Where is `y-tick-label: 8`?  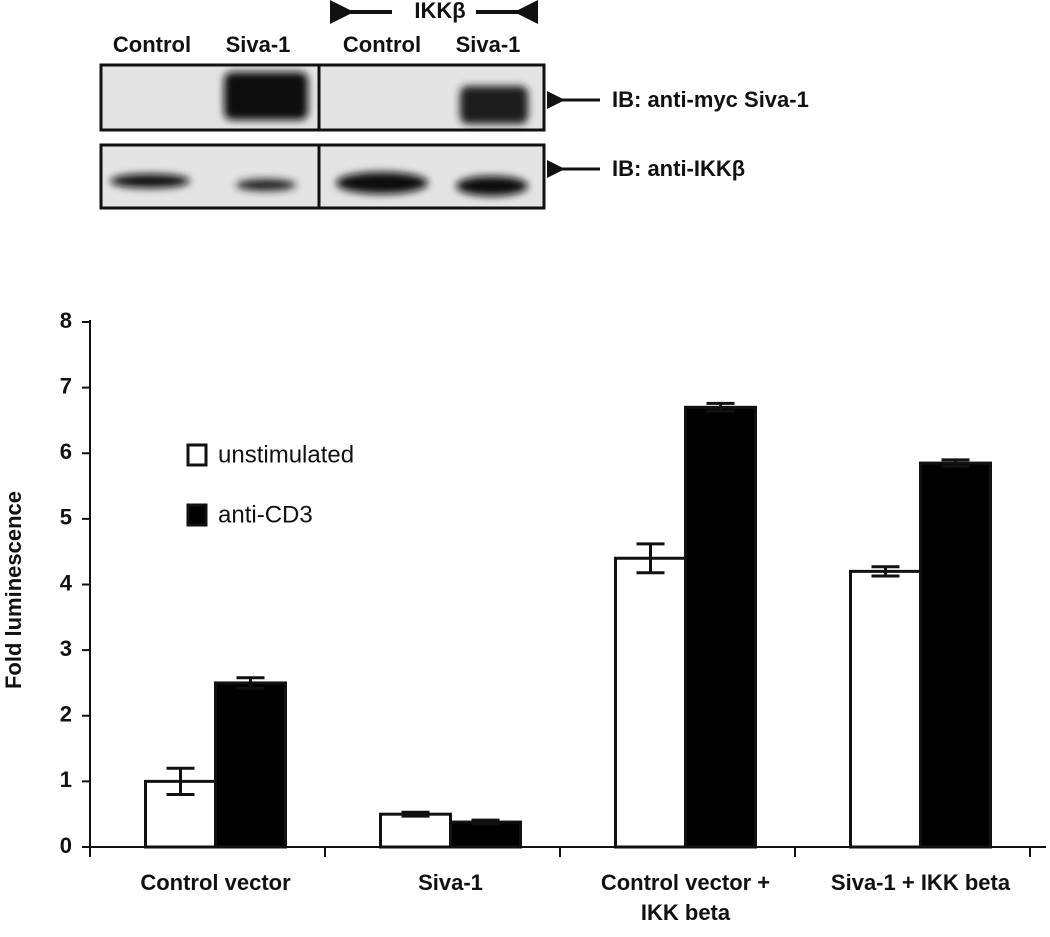
y-tick-label: 8 is located at coordinates (66, 320).